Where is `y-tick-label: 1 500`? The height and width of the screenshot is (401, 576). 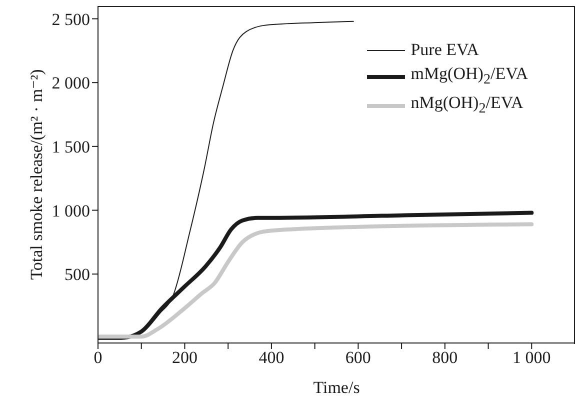 y-tick-label: 1 500 is located at coordinates (71, 146).